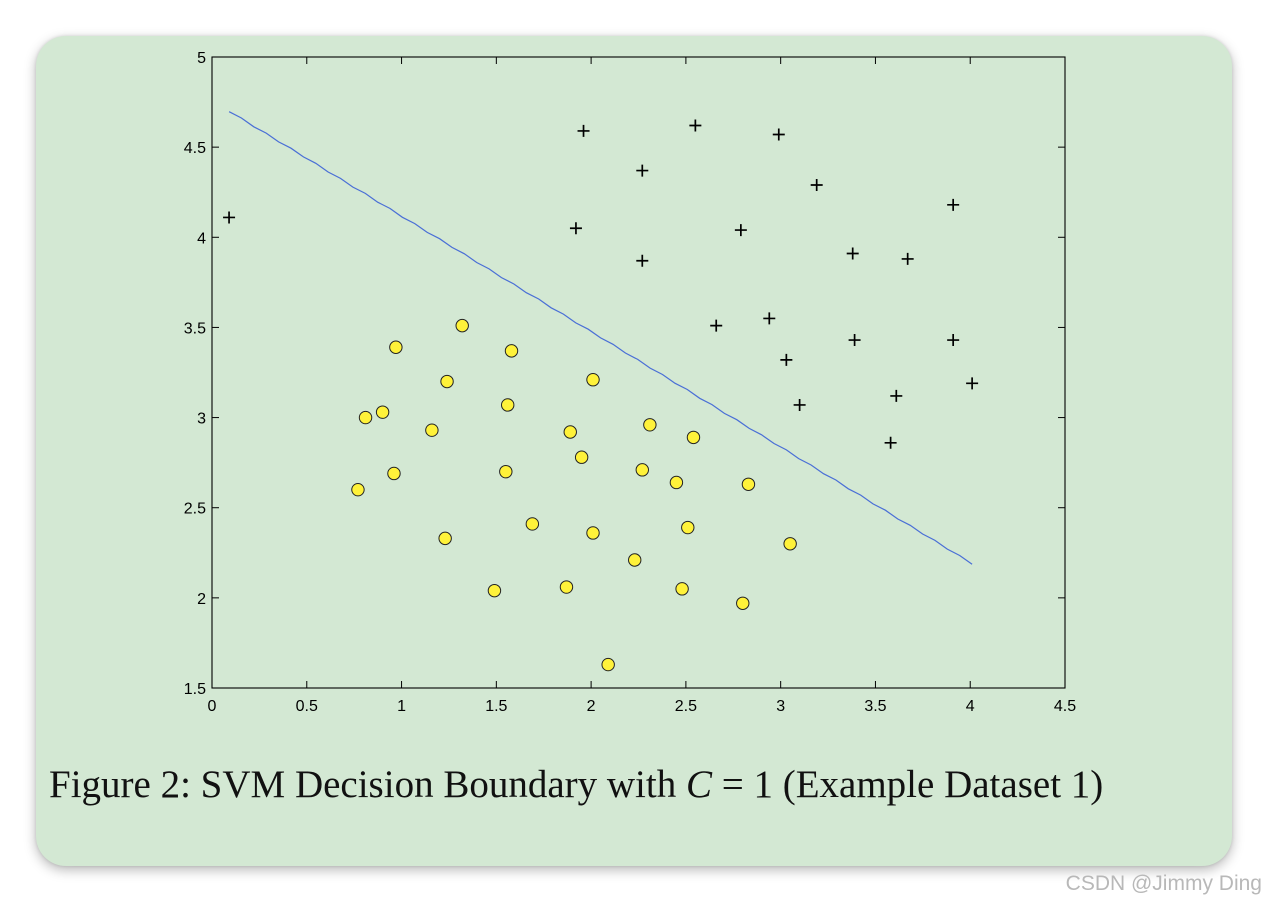 The height and width of the screenshot is (904, 1270). What do you see at coordinates (201, 599) in the screenshot?
I see `y-tick-label: 2` at bounding box center [201, 599].